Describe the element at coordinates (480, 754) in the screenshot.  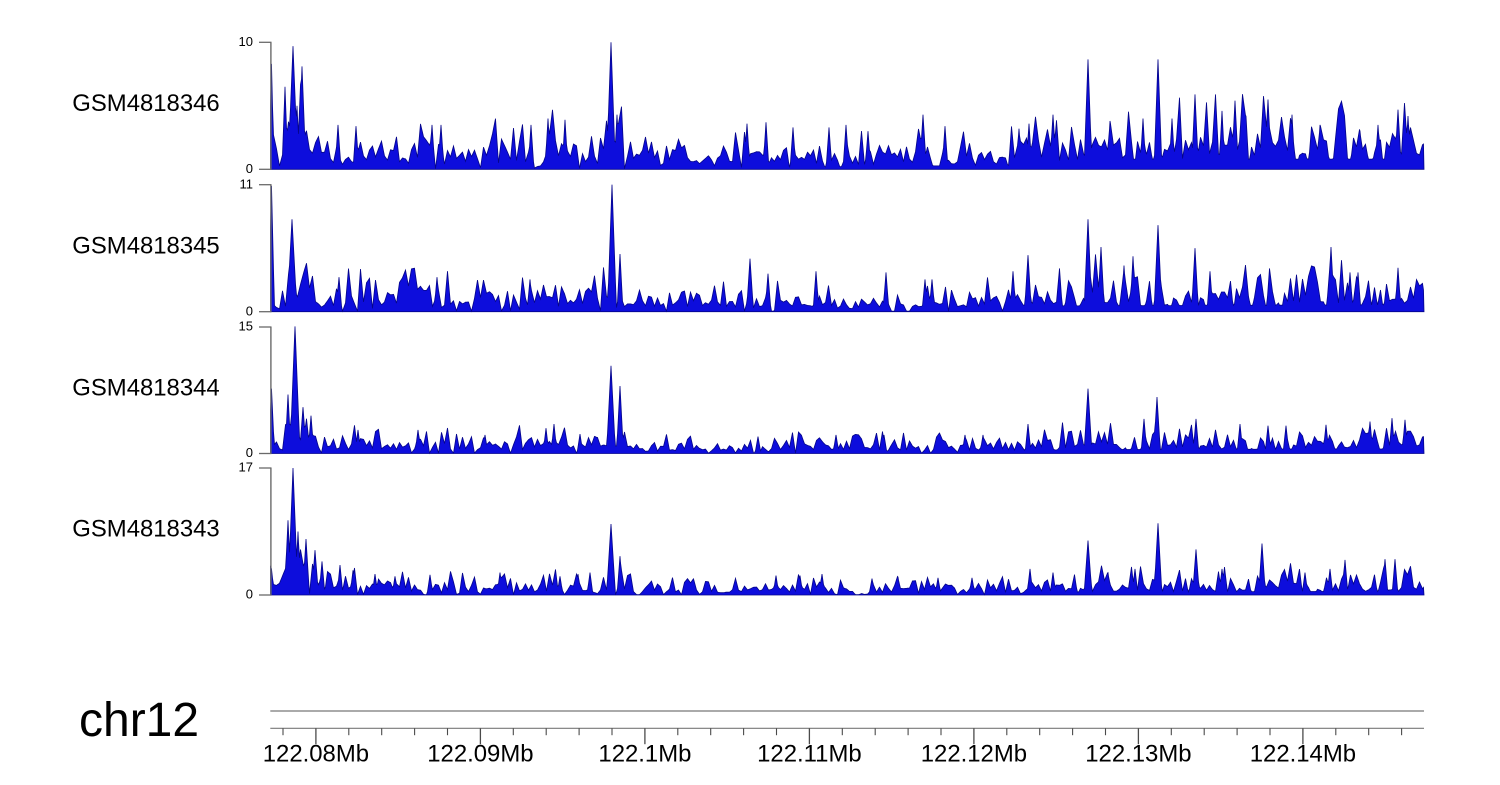
I see `svg-text: 122.09Mb` at that location.